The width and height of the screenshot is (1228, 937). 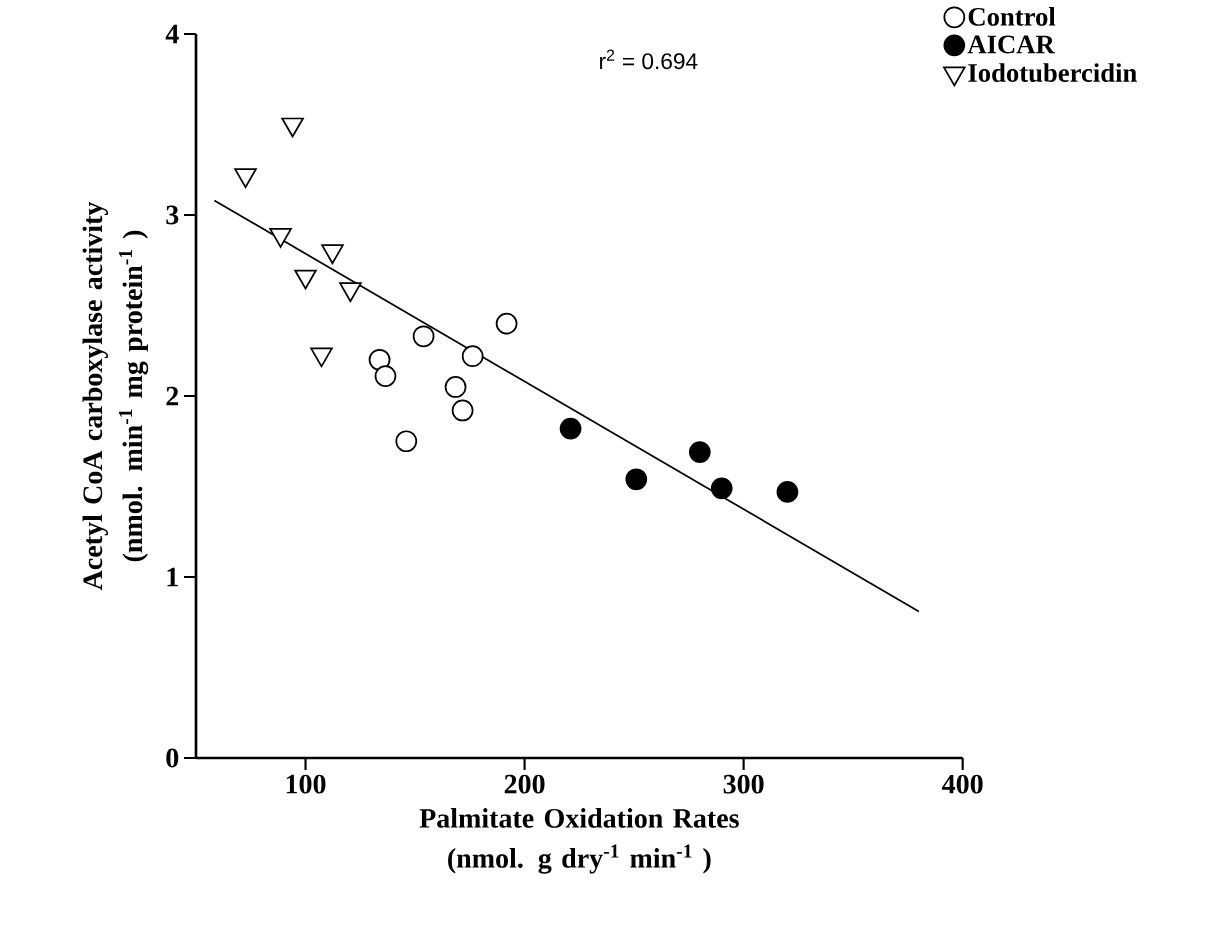 What do you see at coordinates (172, 215) in the screenshot?
I see `y-tick-label: 3` at bounding box center [172, 215].